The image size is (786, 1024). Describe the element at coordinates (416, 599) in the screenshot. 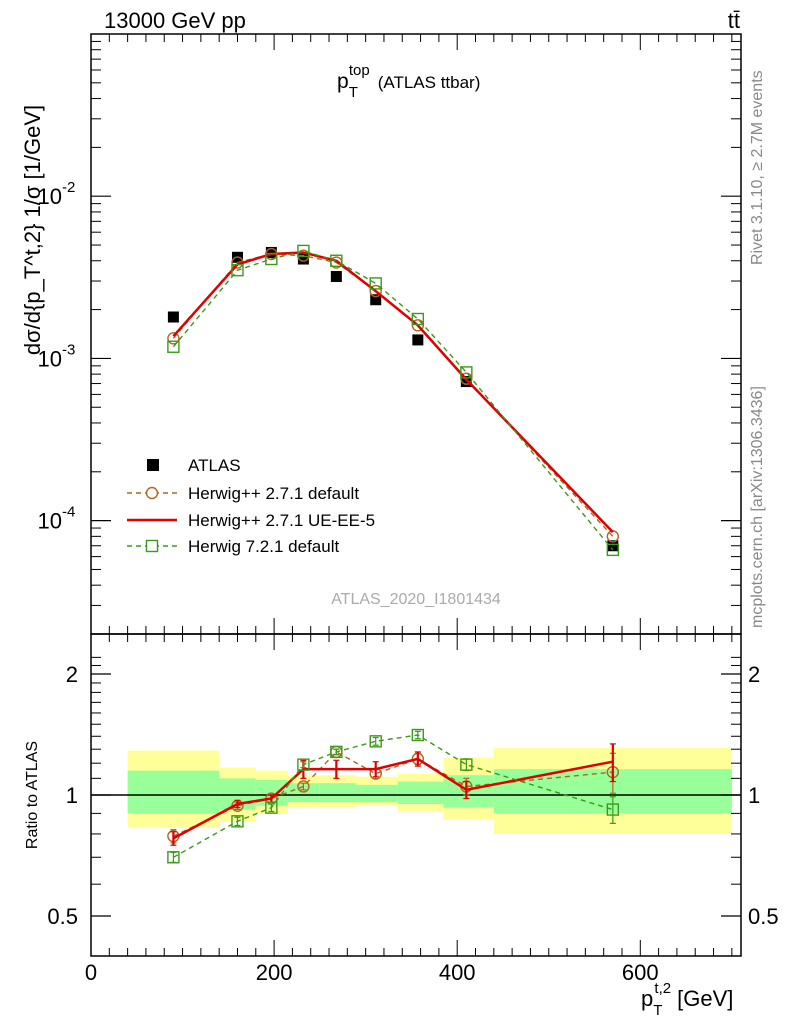

I see `analysis-label: ATLAS_2020_I1801434` at that location.